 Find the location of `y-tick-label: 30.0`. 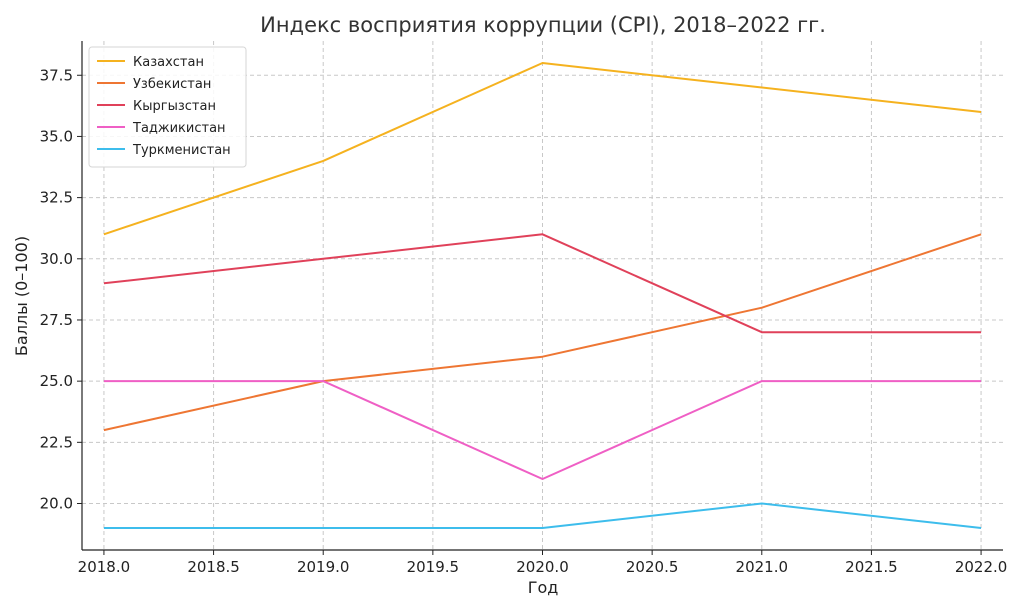

y-tick-label: 30.0 is located at coordinates (56, 259).